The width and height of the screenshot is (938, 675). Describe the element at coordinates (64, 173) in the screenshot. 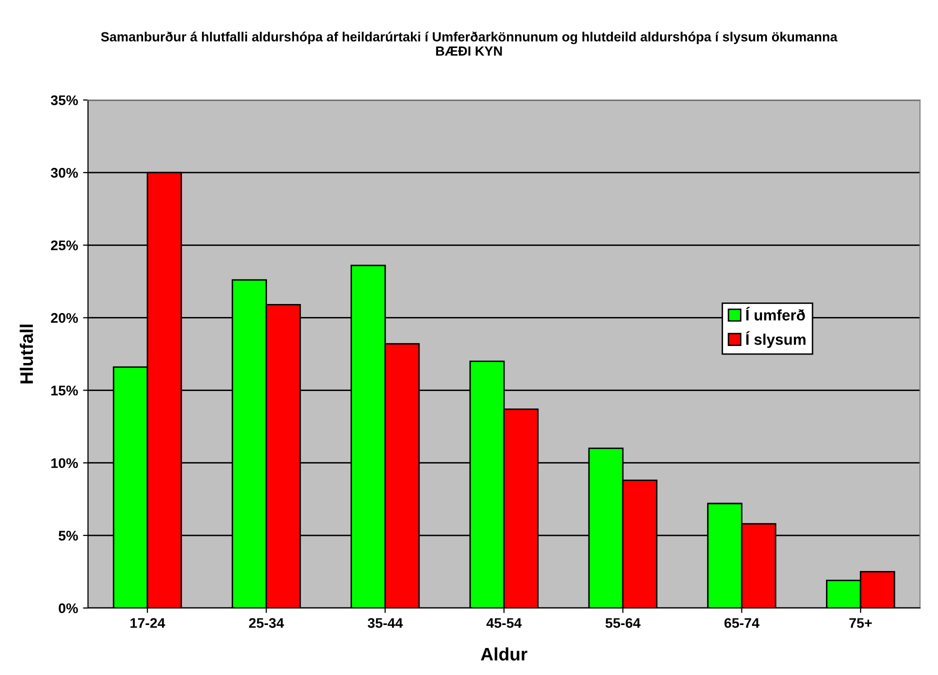

I see `y-tick-label: 30%` at that location.